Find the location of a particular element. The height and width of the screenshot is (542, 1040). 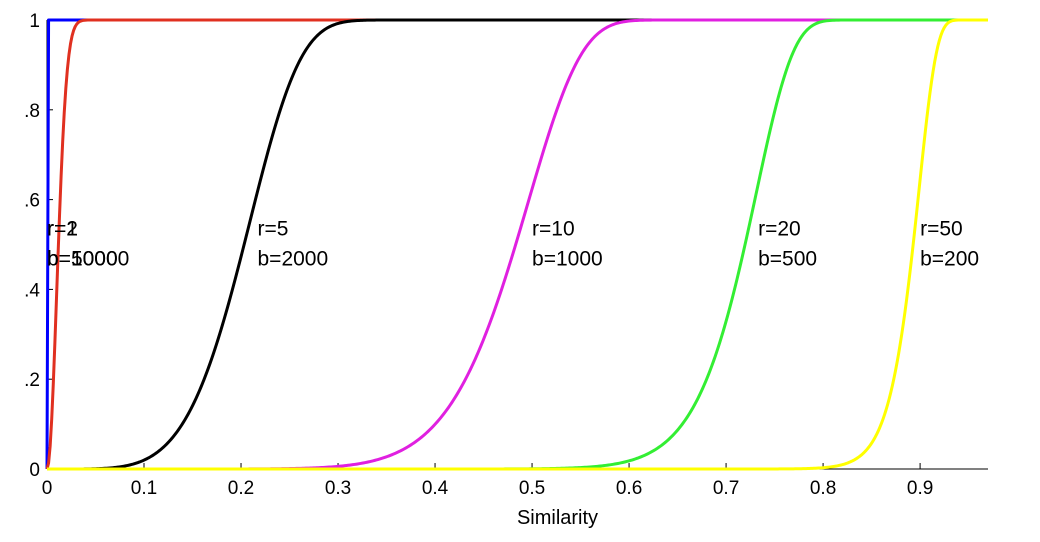

y-tick-label: 0 is located at coordinates (34, 470).